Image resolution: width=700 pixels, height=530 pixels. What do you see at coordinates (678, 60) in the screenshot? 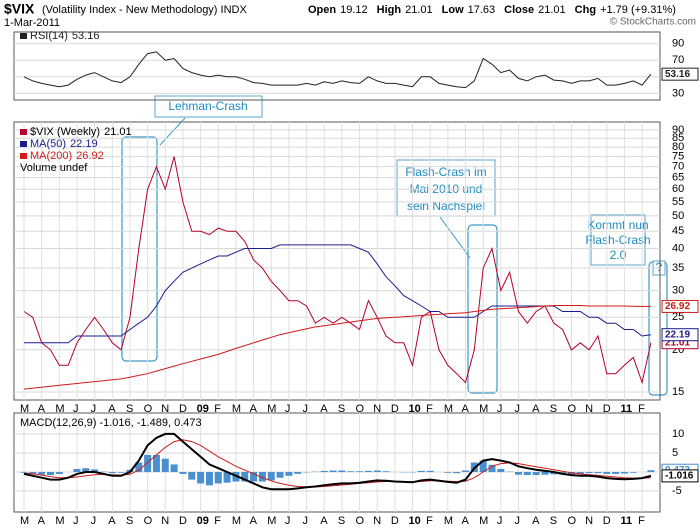
I see `y-tick-label: 70` at bounding box center [678, 60].